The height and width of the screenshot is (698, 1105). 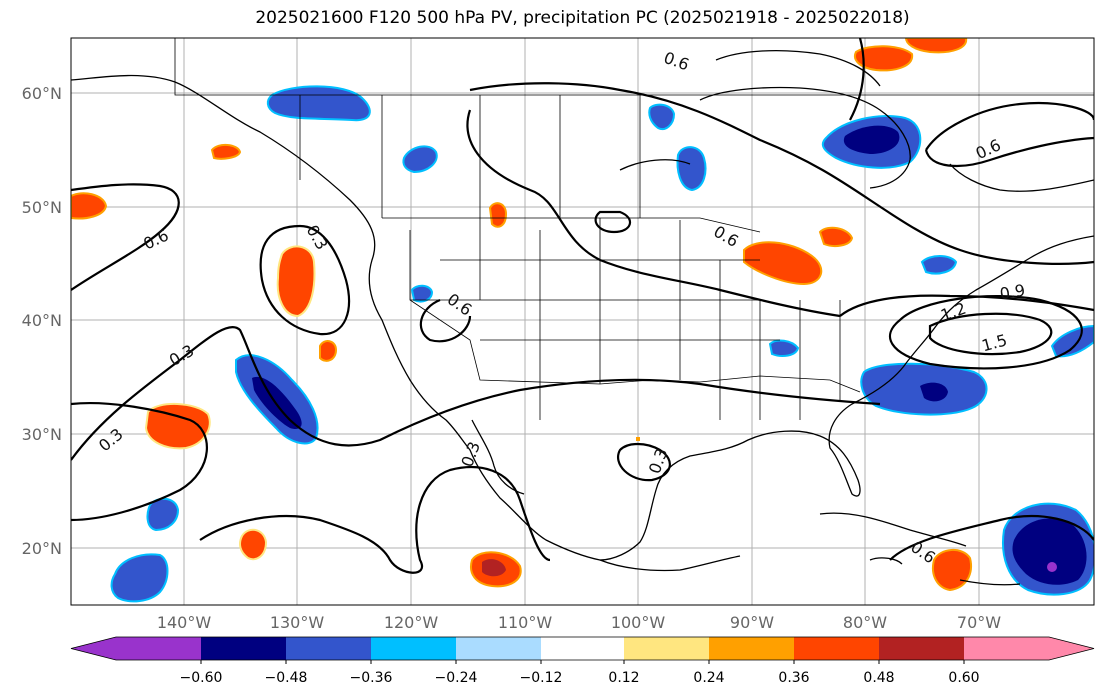 What do you see at coordinates (653, 213) in the screenshot?
I see `pv-contour-0.6-loop` at bounding box center [653, 213].